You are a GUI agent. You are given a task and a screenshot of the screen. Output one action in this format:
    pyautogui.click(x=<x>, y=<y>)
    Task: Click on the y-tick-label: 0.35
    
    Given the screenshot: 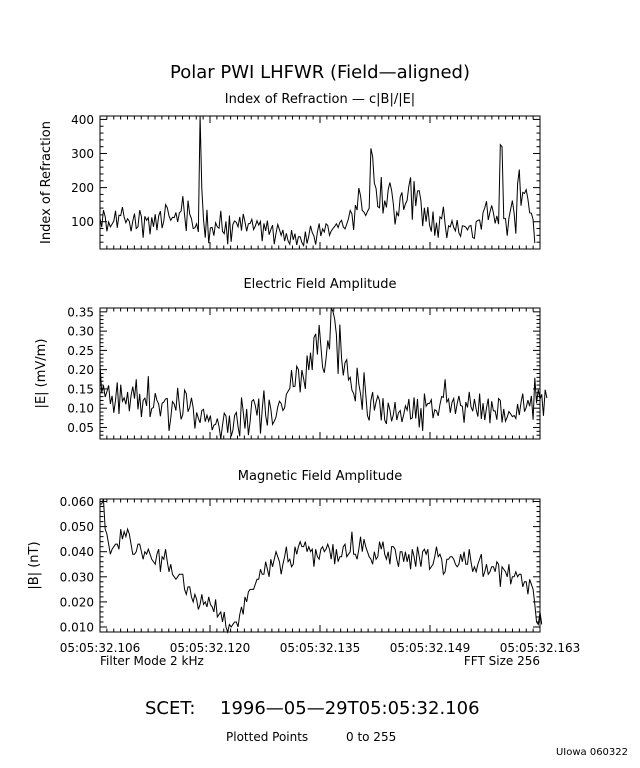 What is the action you would take?
    pyautogui.click(x=80, y=312)
    